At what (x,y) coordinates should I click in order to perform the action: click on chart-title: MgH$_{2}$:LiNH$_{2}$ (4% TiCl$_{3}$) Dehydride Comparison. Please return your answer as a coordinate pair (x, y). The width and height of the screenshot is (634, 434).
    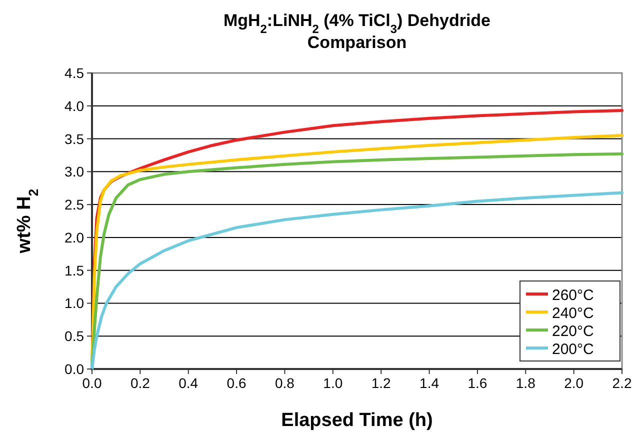
    Looking at the image, I should click on (357, 31).